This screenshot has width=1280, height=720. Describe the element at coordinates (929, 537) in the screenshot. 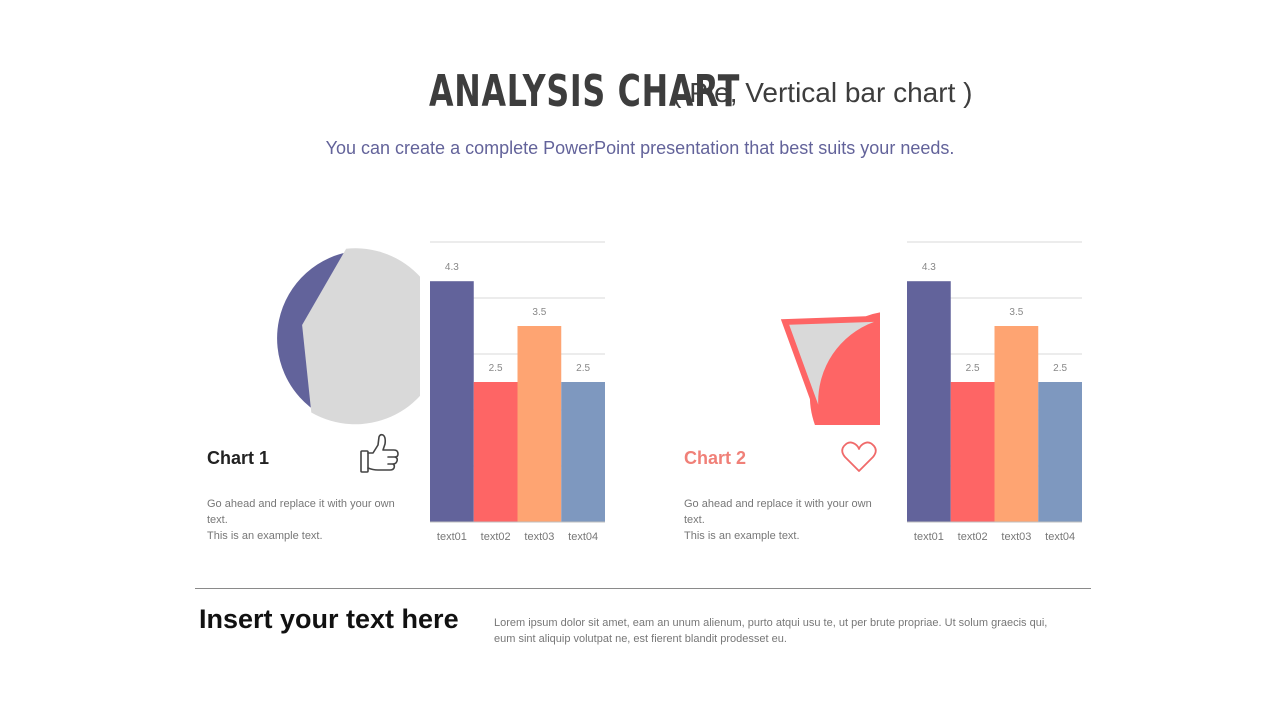

I see `bar-2-category-label: text01` at that location.